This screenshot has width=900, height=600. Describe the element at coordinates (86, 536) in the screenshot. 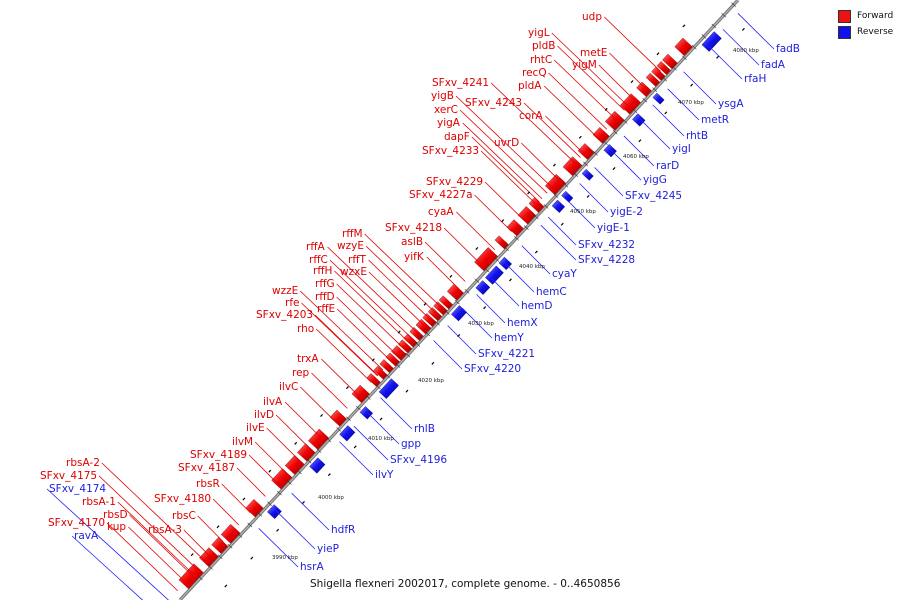

I see `gene-label: ravA` at that location.